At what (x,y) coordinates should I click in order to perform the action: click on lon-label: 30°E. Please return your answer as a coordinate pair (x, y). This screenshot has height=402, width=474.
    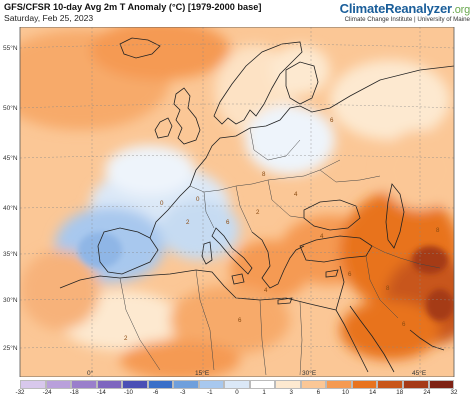
    Looking at the image, I should click on (309, 373).